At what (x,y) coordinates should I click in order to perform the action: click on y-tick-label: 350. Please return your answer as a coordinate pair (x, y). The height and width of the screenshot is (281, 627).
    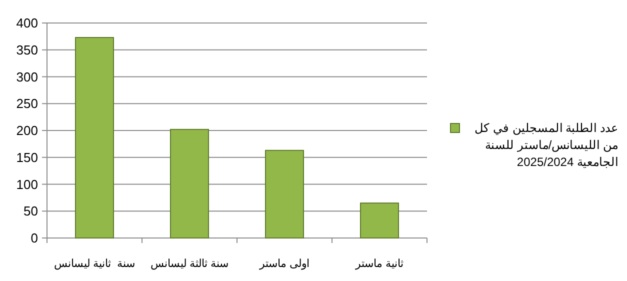
    Looking at the image, I should click on (27, 50).